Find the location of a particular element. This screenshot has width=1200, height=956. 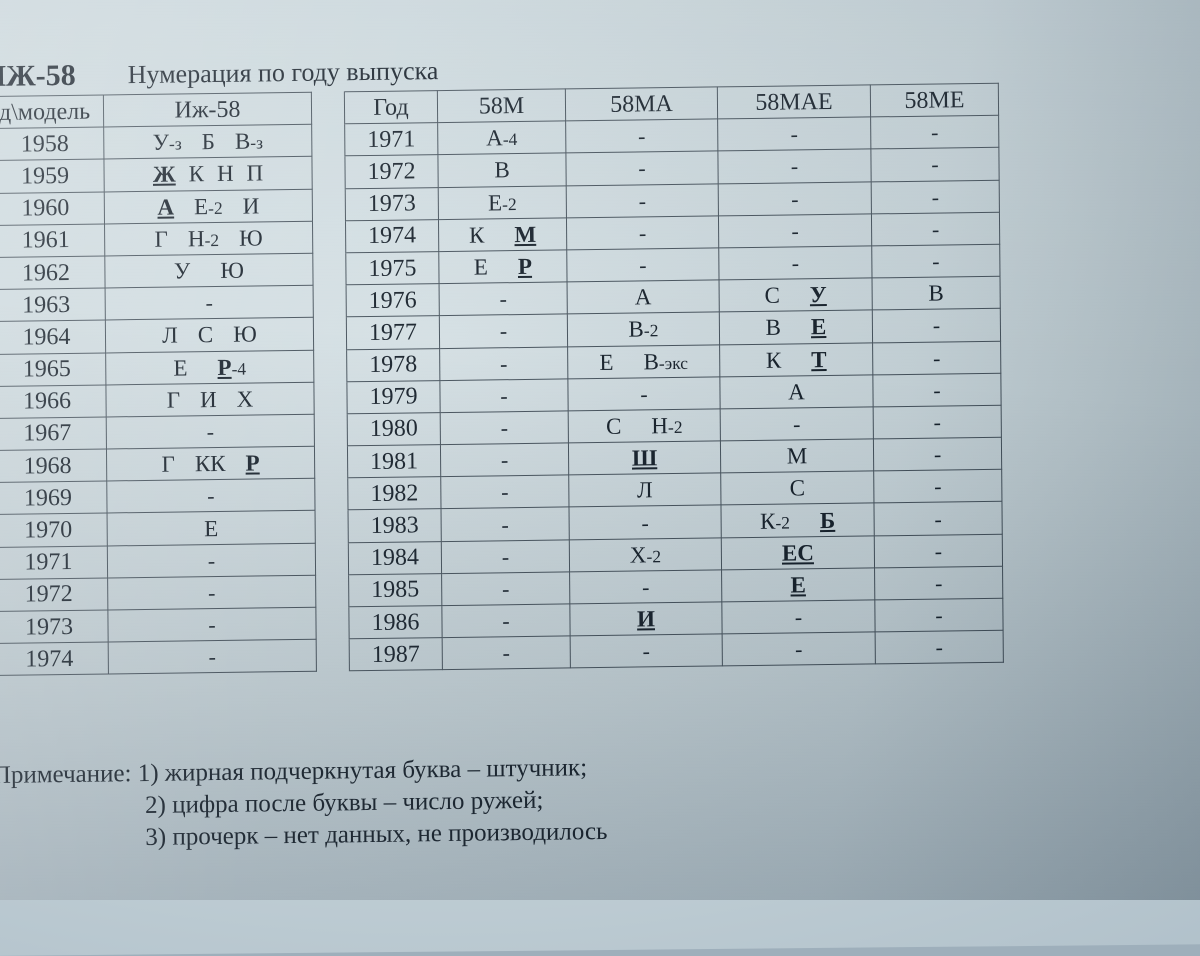

cell-left-year: 1964 is located at coordinates (53, 337).